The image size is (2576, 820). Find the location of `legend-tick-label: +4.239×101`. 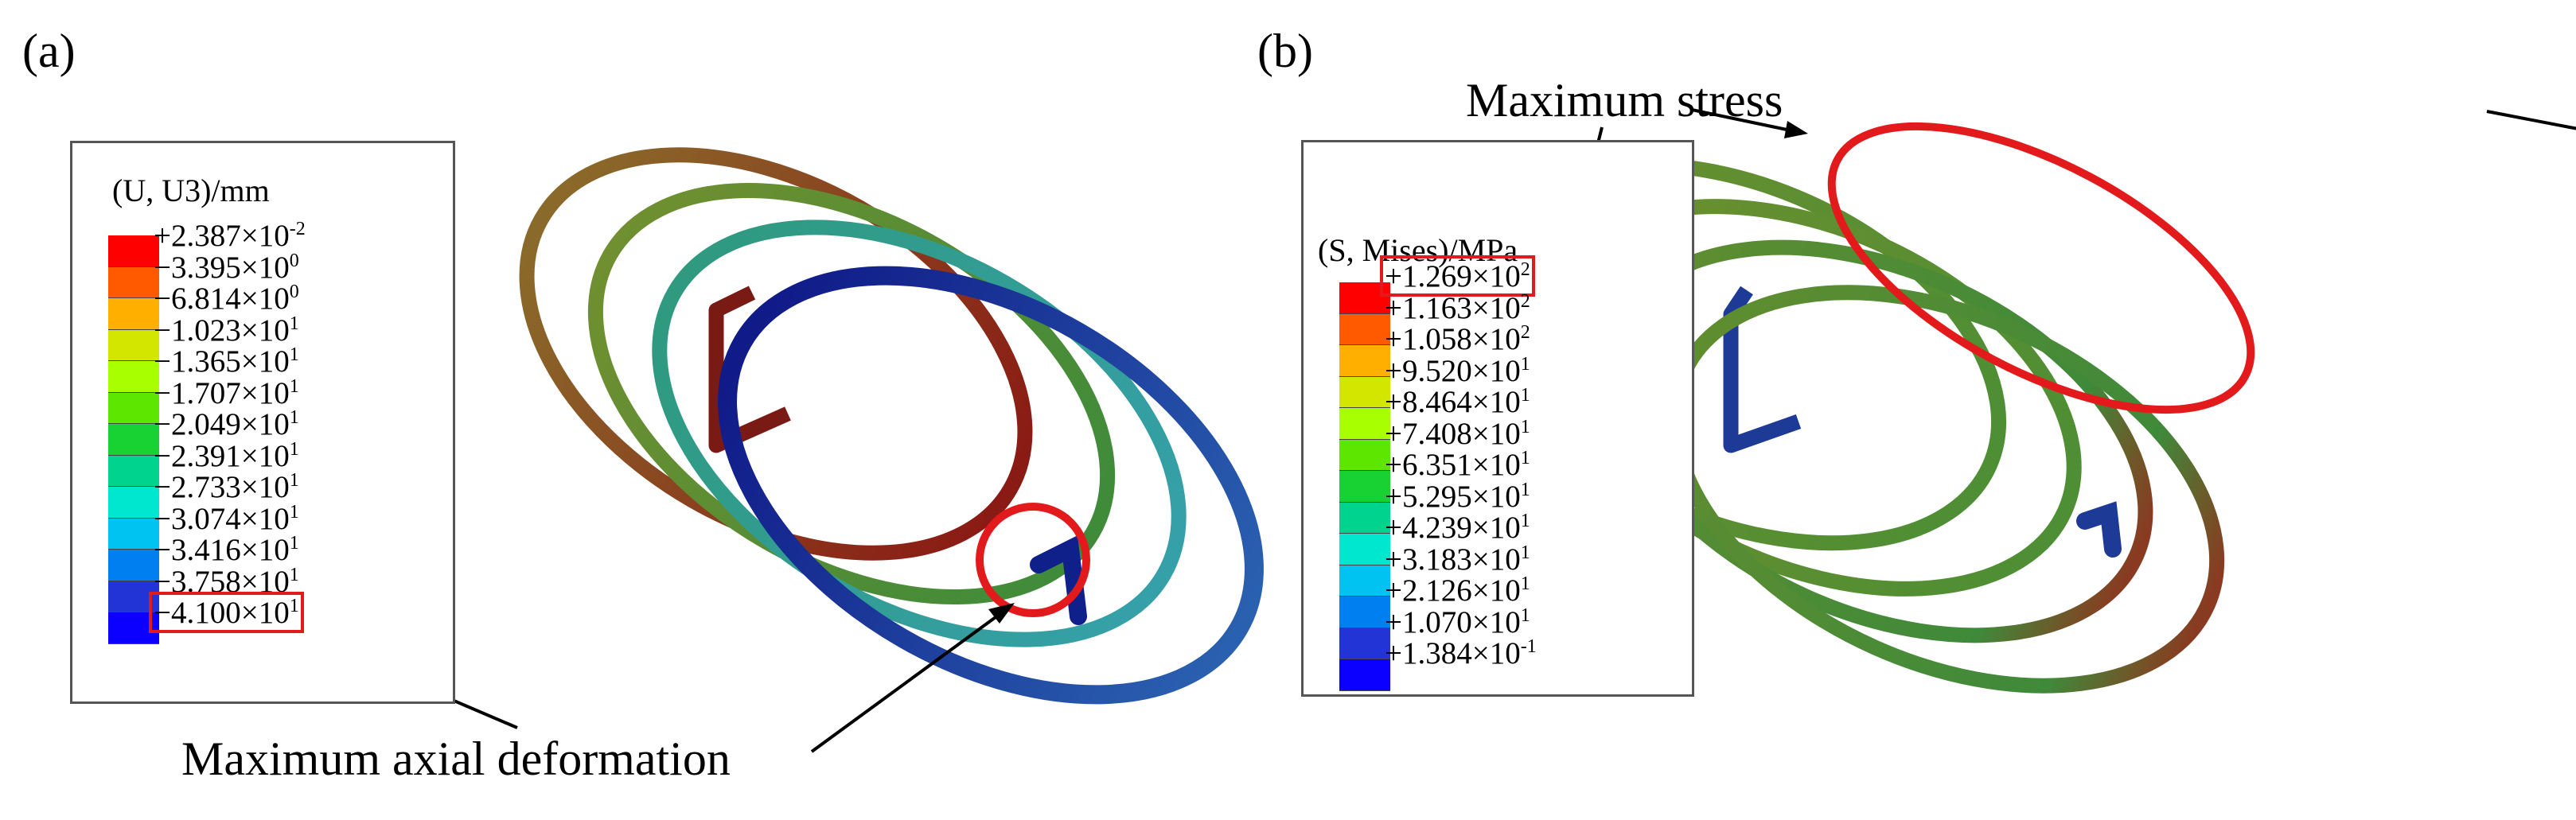

legend-tick-label: +4.239×101 is located at coordinates (1457, 528).